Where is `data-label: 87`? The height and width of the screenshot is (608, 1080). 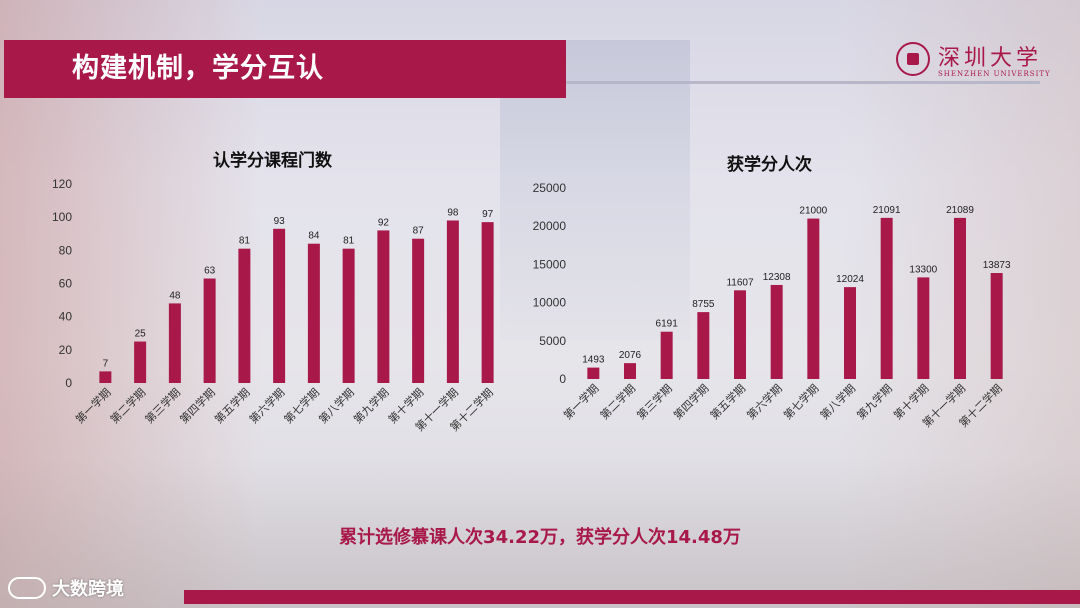
data-label: 87 is located at coordinates (419, 231).